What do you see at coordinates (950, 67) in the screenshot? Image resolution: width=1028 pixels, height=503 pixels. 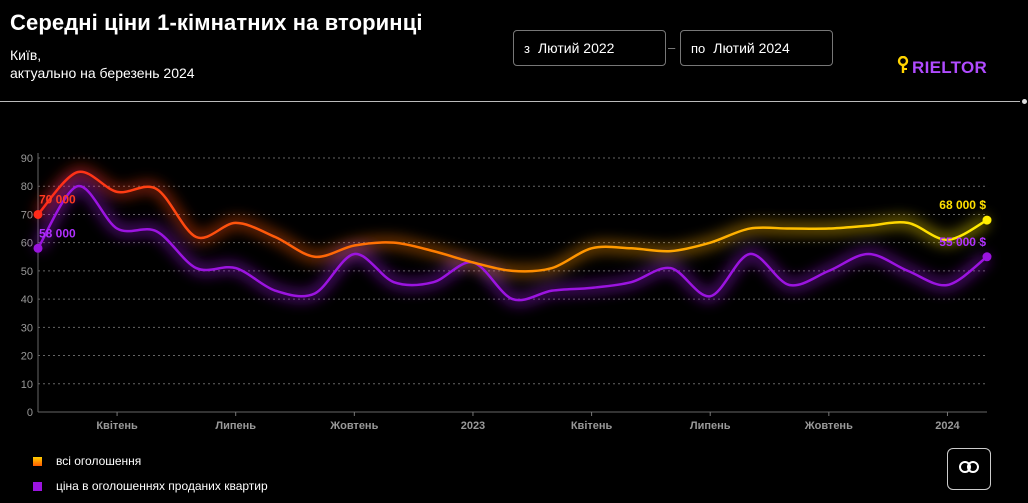 I see `logo-text: RIELTOR` at bounding box center [950, 67].